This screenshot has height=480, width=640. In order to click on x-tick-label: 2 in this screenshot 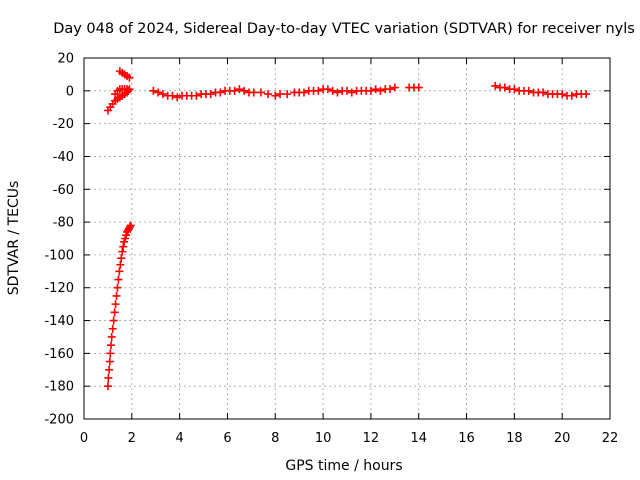, I will do `click(132, 438)`.